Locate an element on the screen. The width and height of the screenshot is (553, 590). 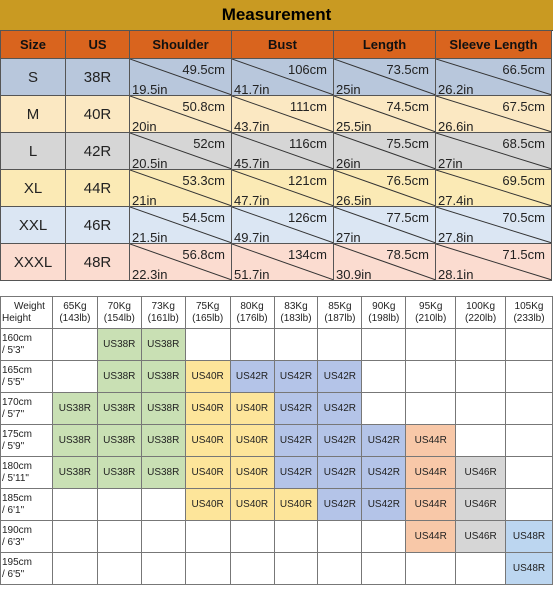
corner-cell: Weight Height is located at coordinates (26, 312).